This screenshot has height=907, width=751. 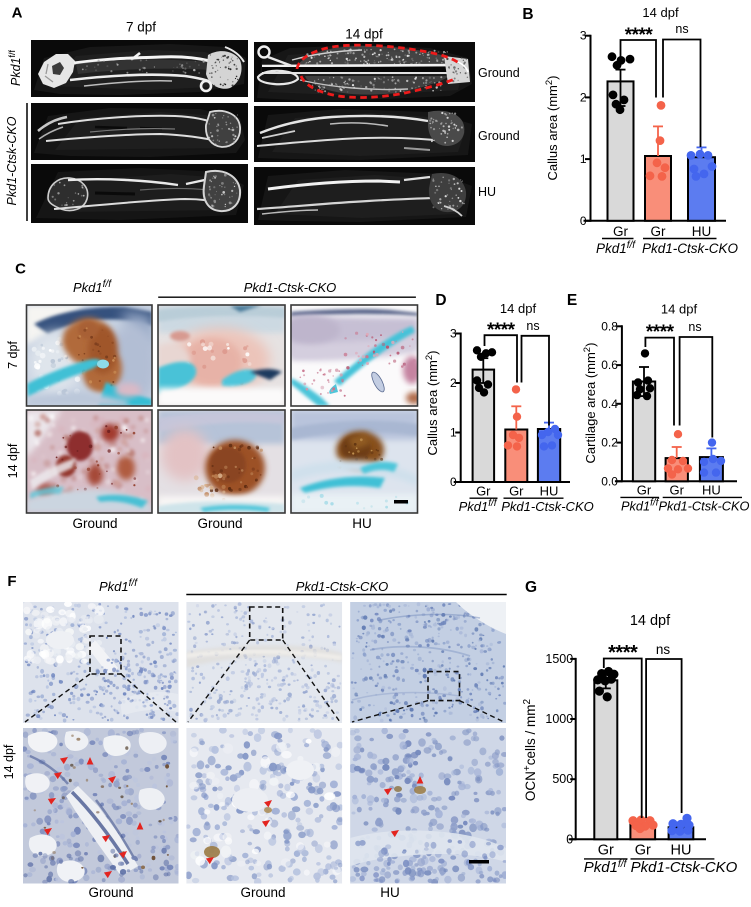 I want to click on svg-text: A, so click(x=17, y=13).